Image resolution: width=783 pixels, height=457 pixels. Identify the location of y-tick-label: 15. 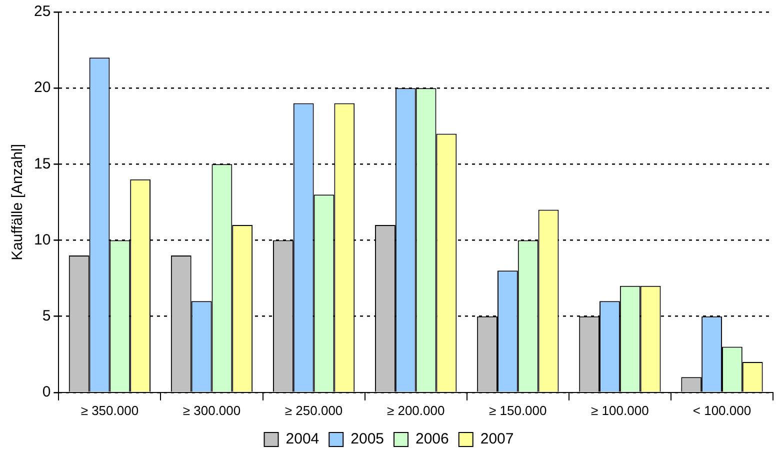
(42, 163).